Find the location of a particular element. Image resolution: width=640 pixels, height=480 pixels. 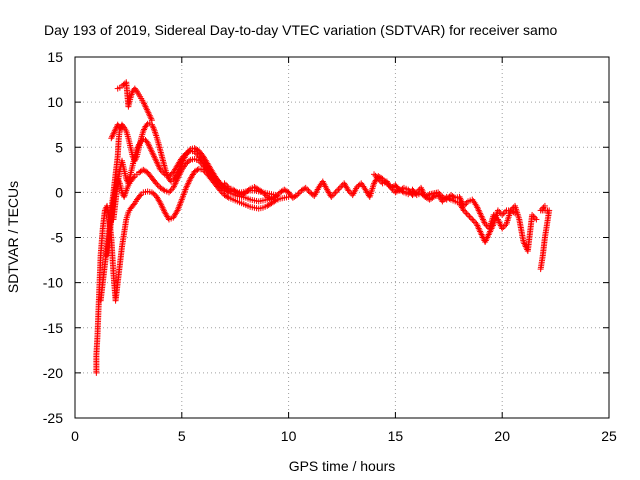

y-tick-label: 15 is located at coordinates (55, 57).